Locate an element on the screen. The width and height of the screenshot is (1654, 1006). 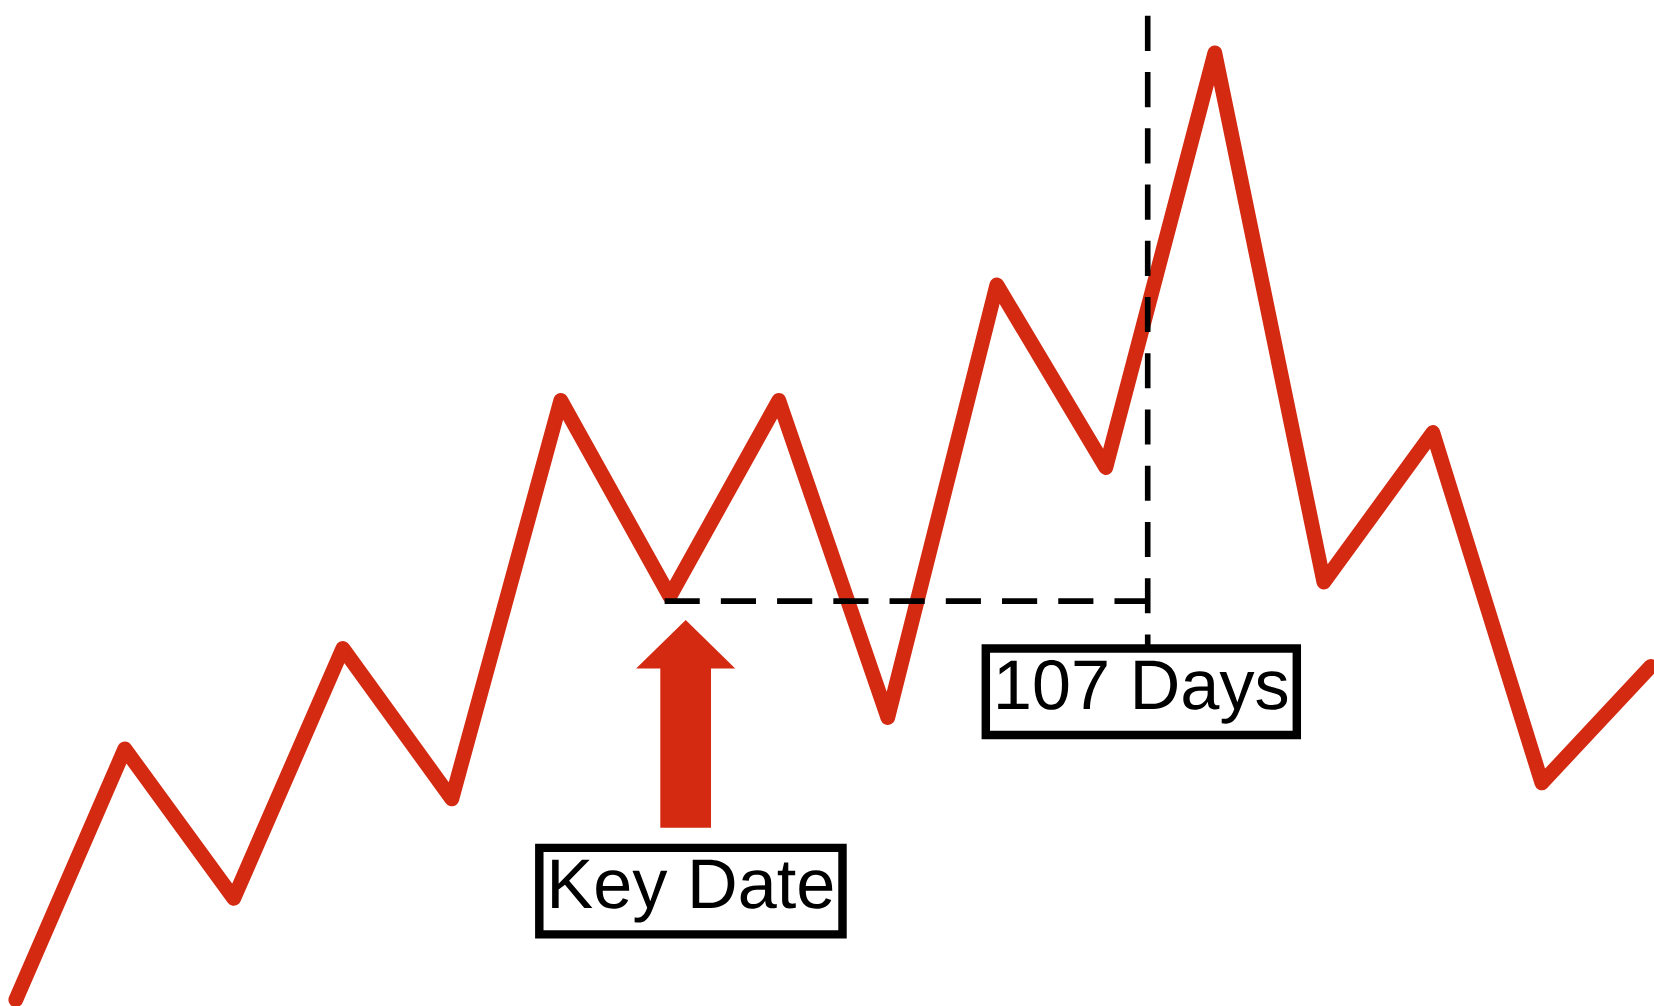
annotation: 107 Days is located at coordinates (1143, 692).